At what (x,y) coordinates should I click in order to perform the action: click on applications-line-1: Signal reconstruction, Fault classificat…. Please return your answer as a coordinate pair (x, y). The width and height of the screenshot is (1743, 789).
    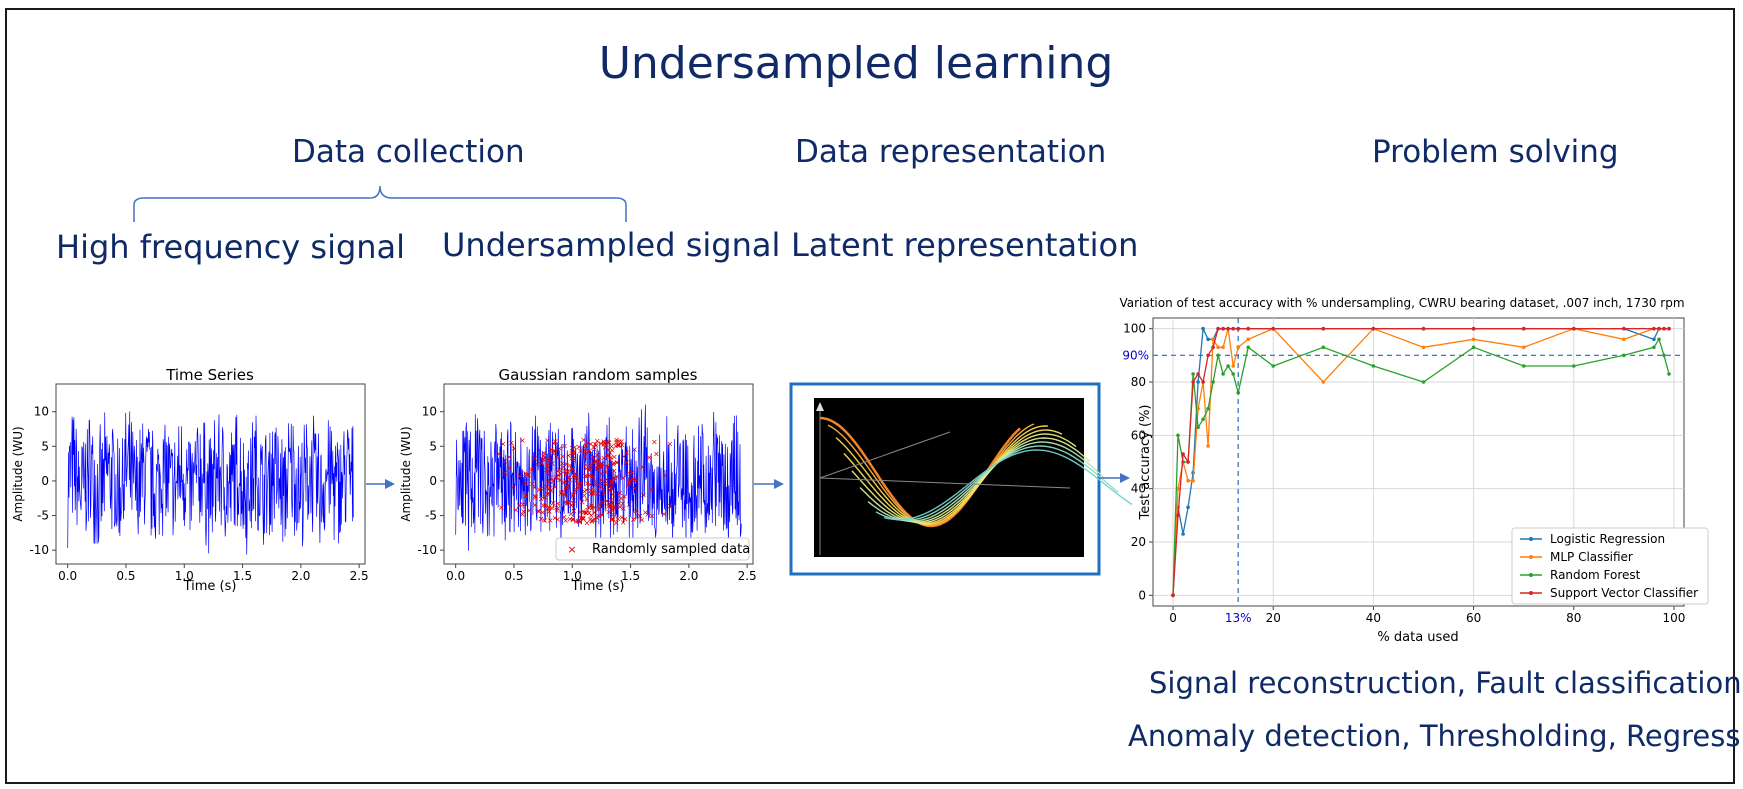
    Looking at the image, I should click on (1446, 683).